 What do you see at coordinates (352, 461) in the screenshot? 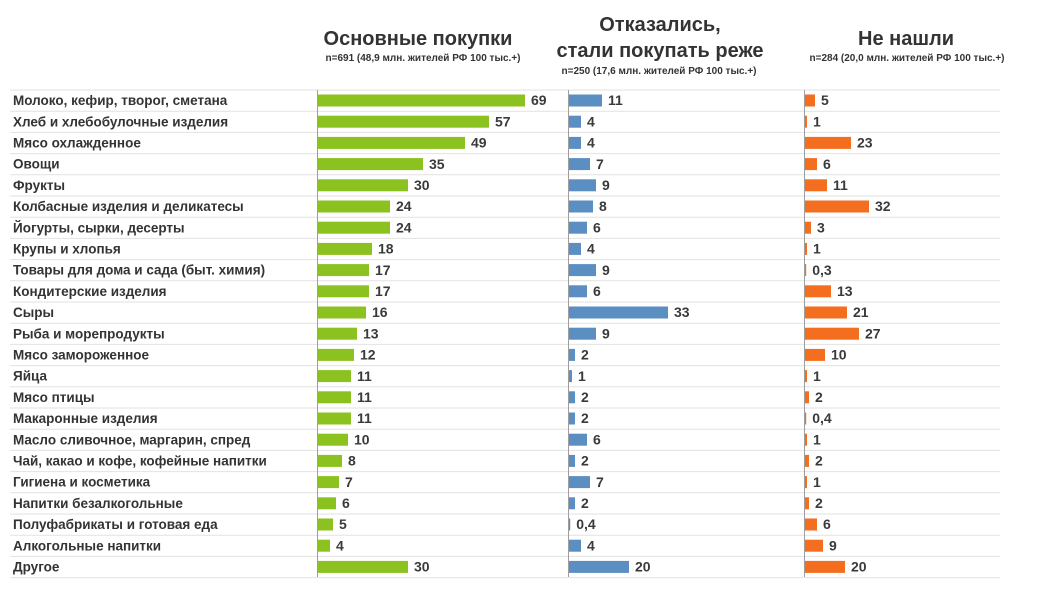
I see `data-label: 8` at bounding box center [352, 461].